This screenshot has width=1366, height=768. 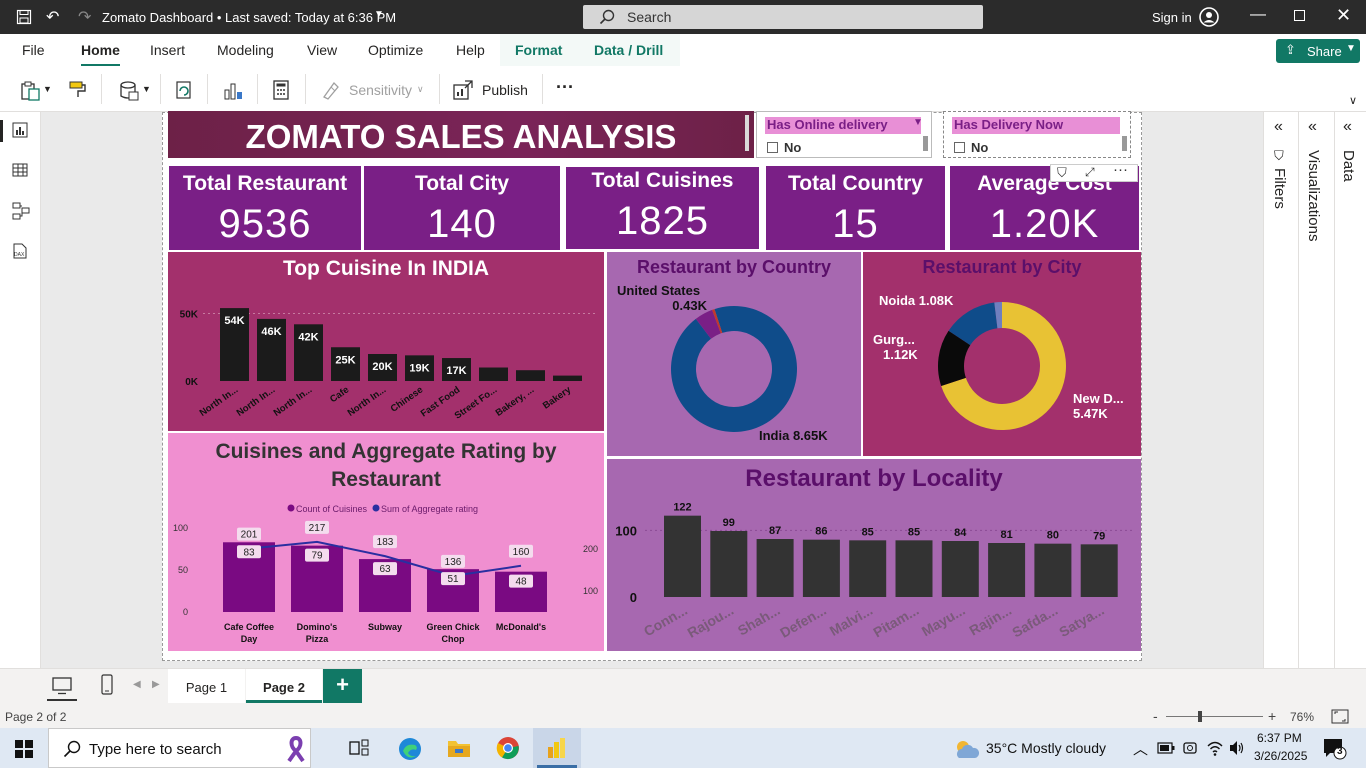 I want to click on tray-overflow-icon: ︿, so click(x=1141, y=749).